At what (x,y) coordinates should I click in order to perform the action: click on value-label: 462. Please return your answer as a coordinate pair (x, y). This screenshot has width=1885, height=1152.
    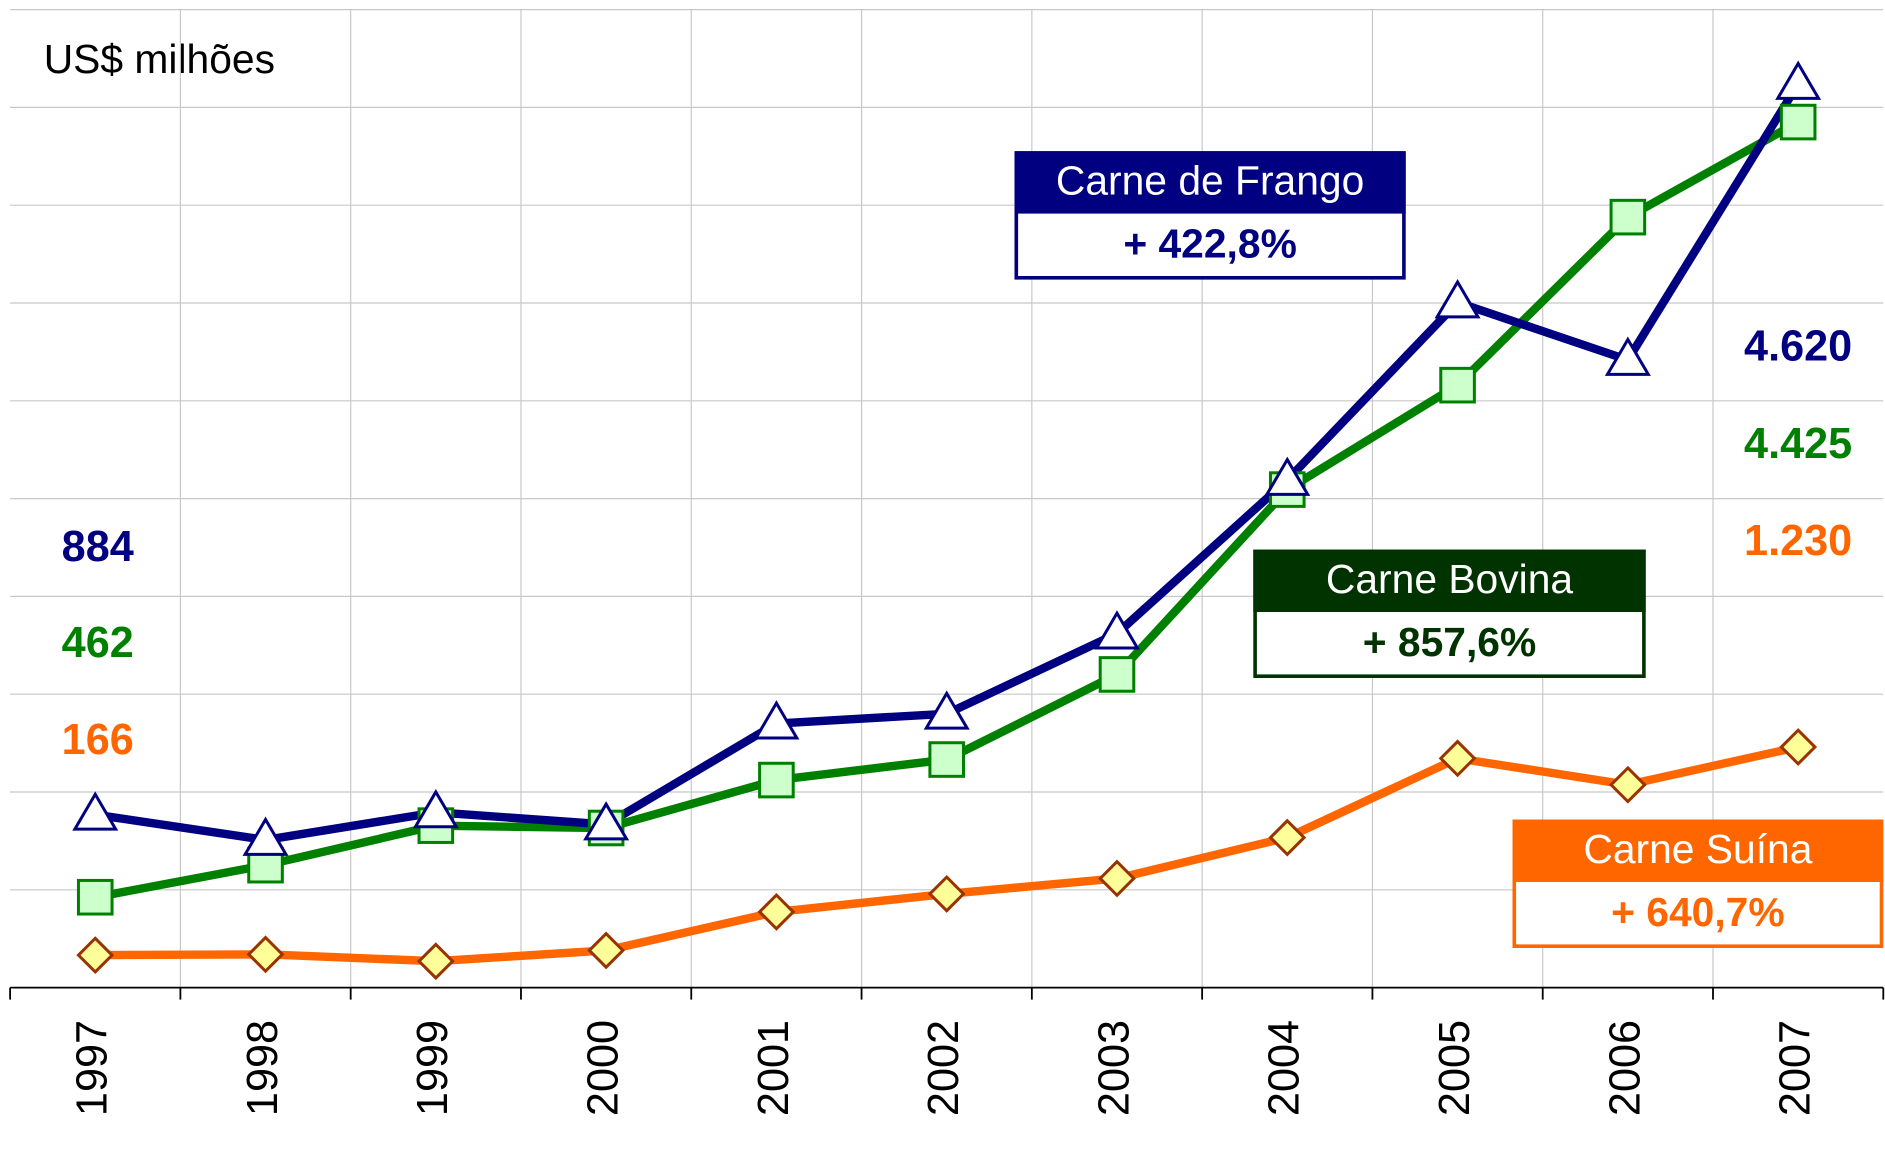
    Looking at the image, I should click on (98, 643).